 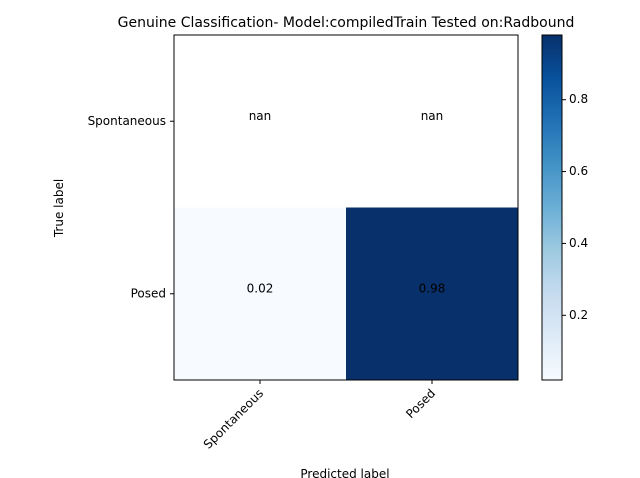 I want to click on x-axis-label: Predicted label, so click(x=344, y=472).